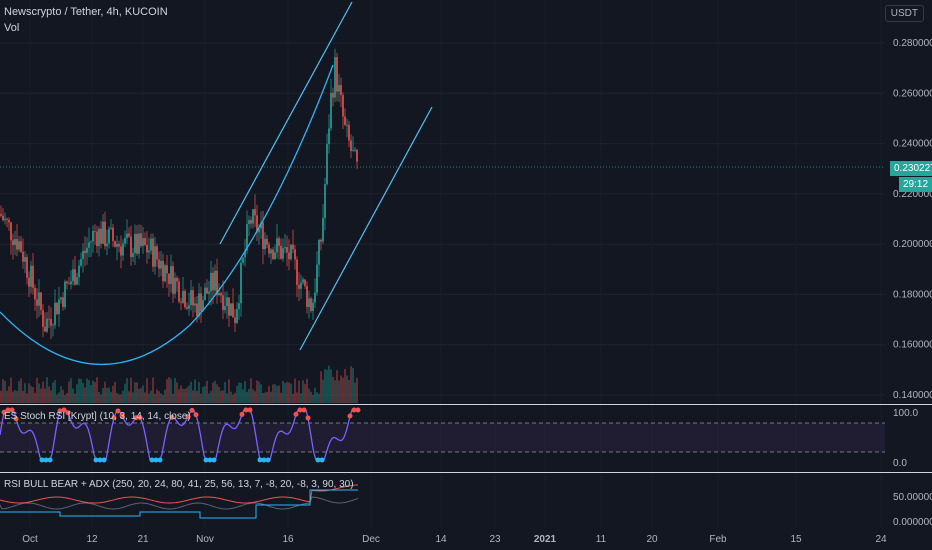 The height and width of the screenshot is (550, 932). I want to click on time-label: 20, so click(652, 539).